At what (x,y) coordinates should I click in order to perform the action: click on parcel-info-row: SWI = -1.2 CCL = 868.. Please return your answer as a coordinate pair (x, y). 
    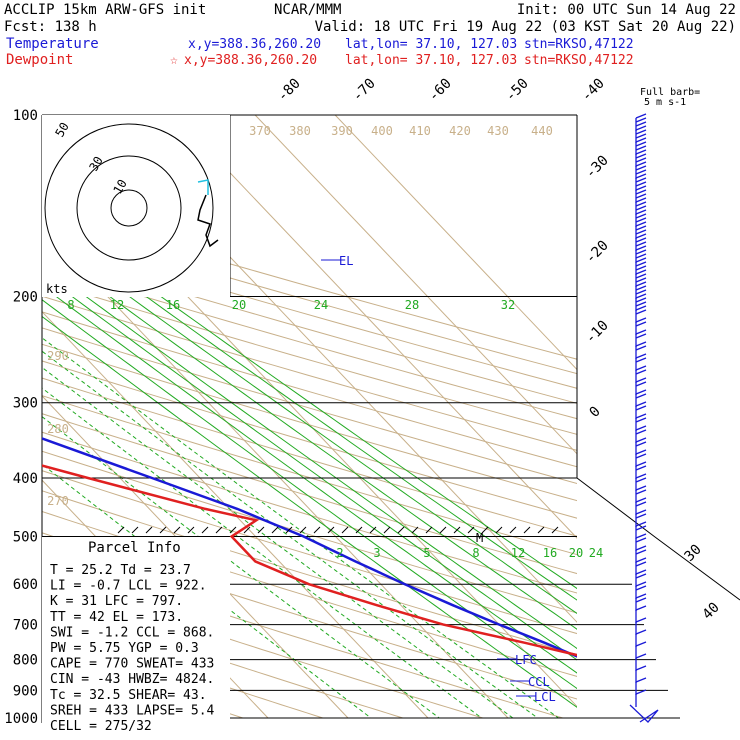
    Looking at the image, I should click on (132, 632).